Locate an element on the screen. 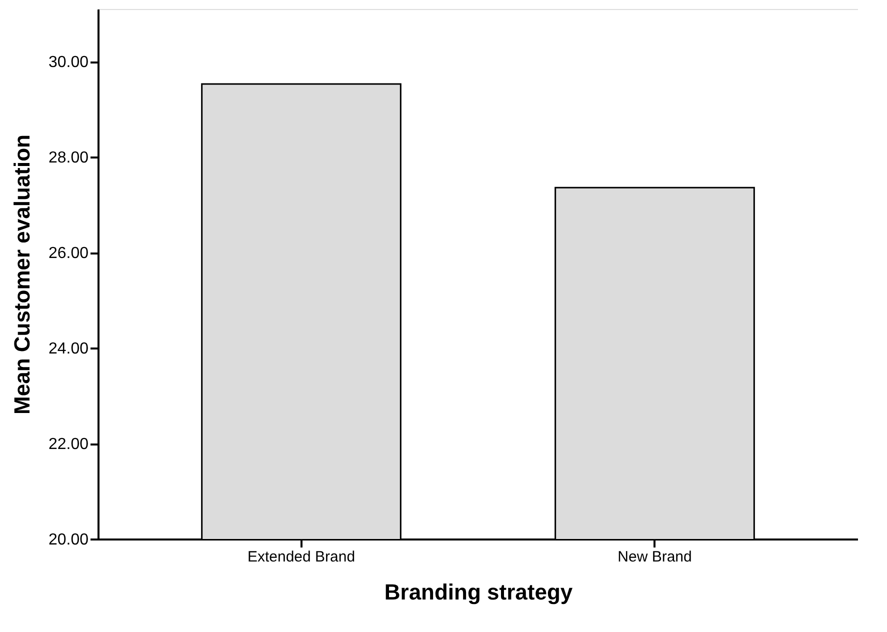 This screenshot has height=632, width=887. y-tick-label: 20.00 is located at coordinates (68, 540).